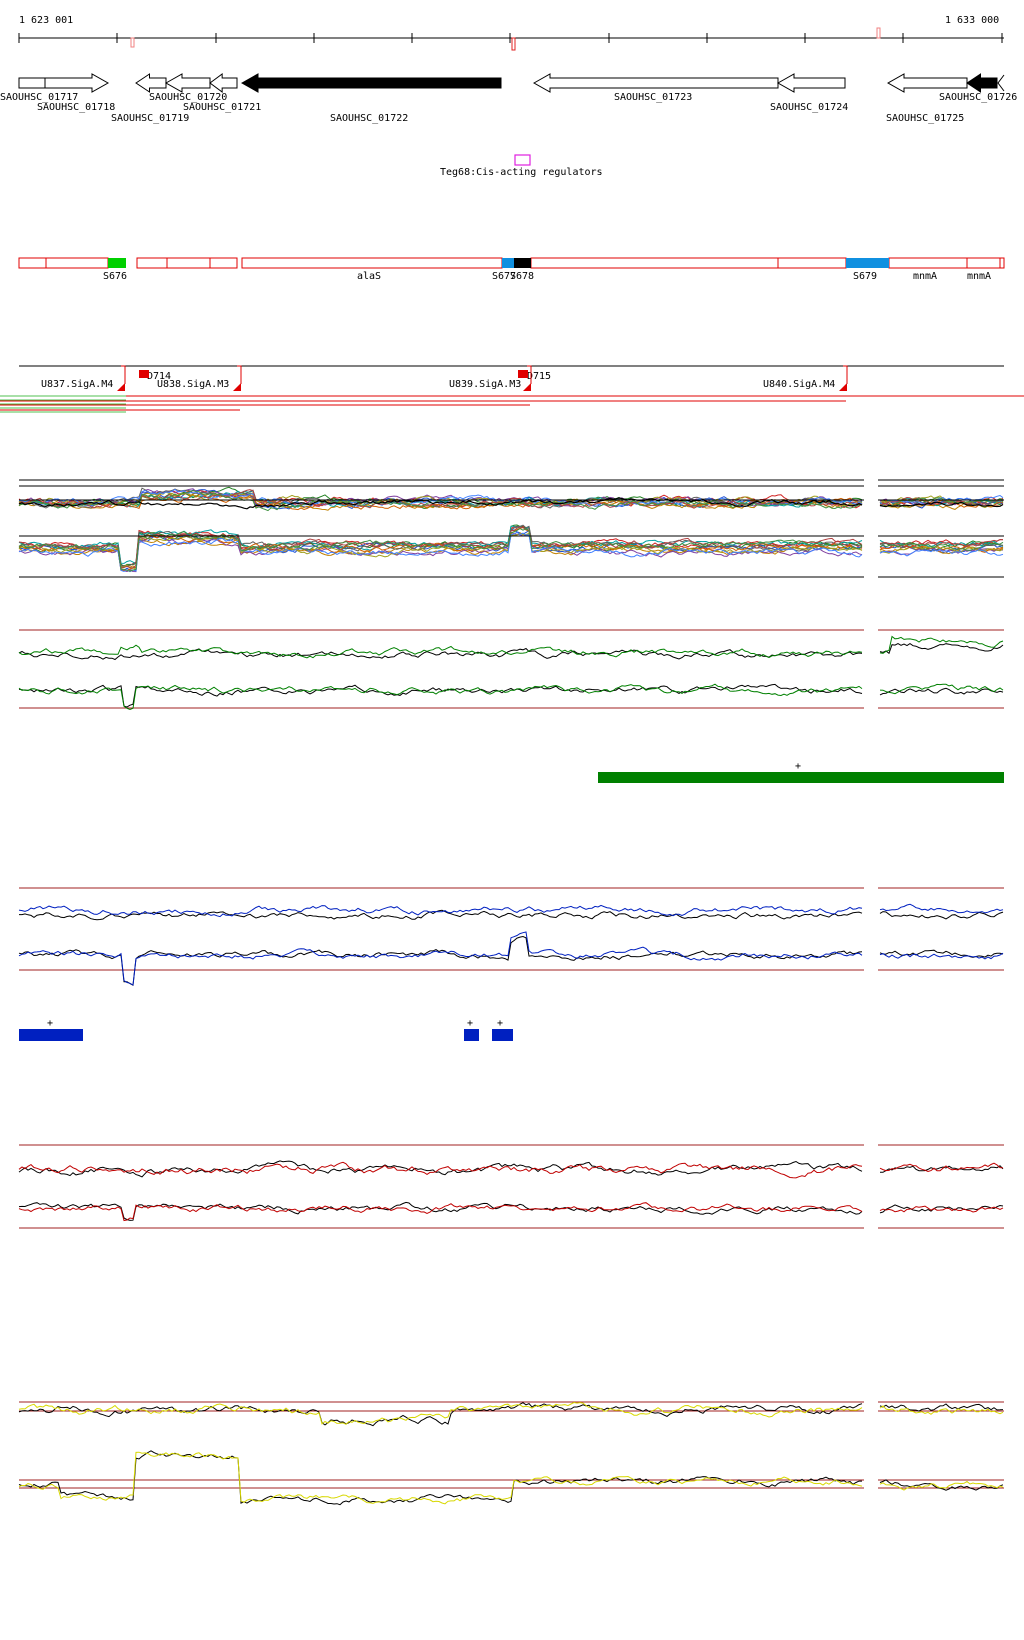  I want to click on regulator-track: Teg68:Cis-acting regulators, so click(521, 166).